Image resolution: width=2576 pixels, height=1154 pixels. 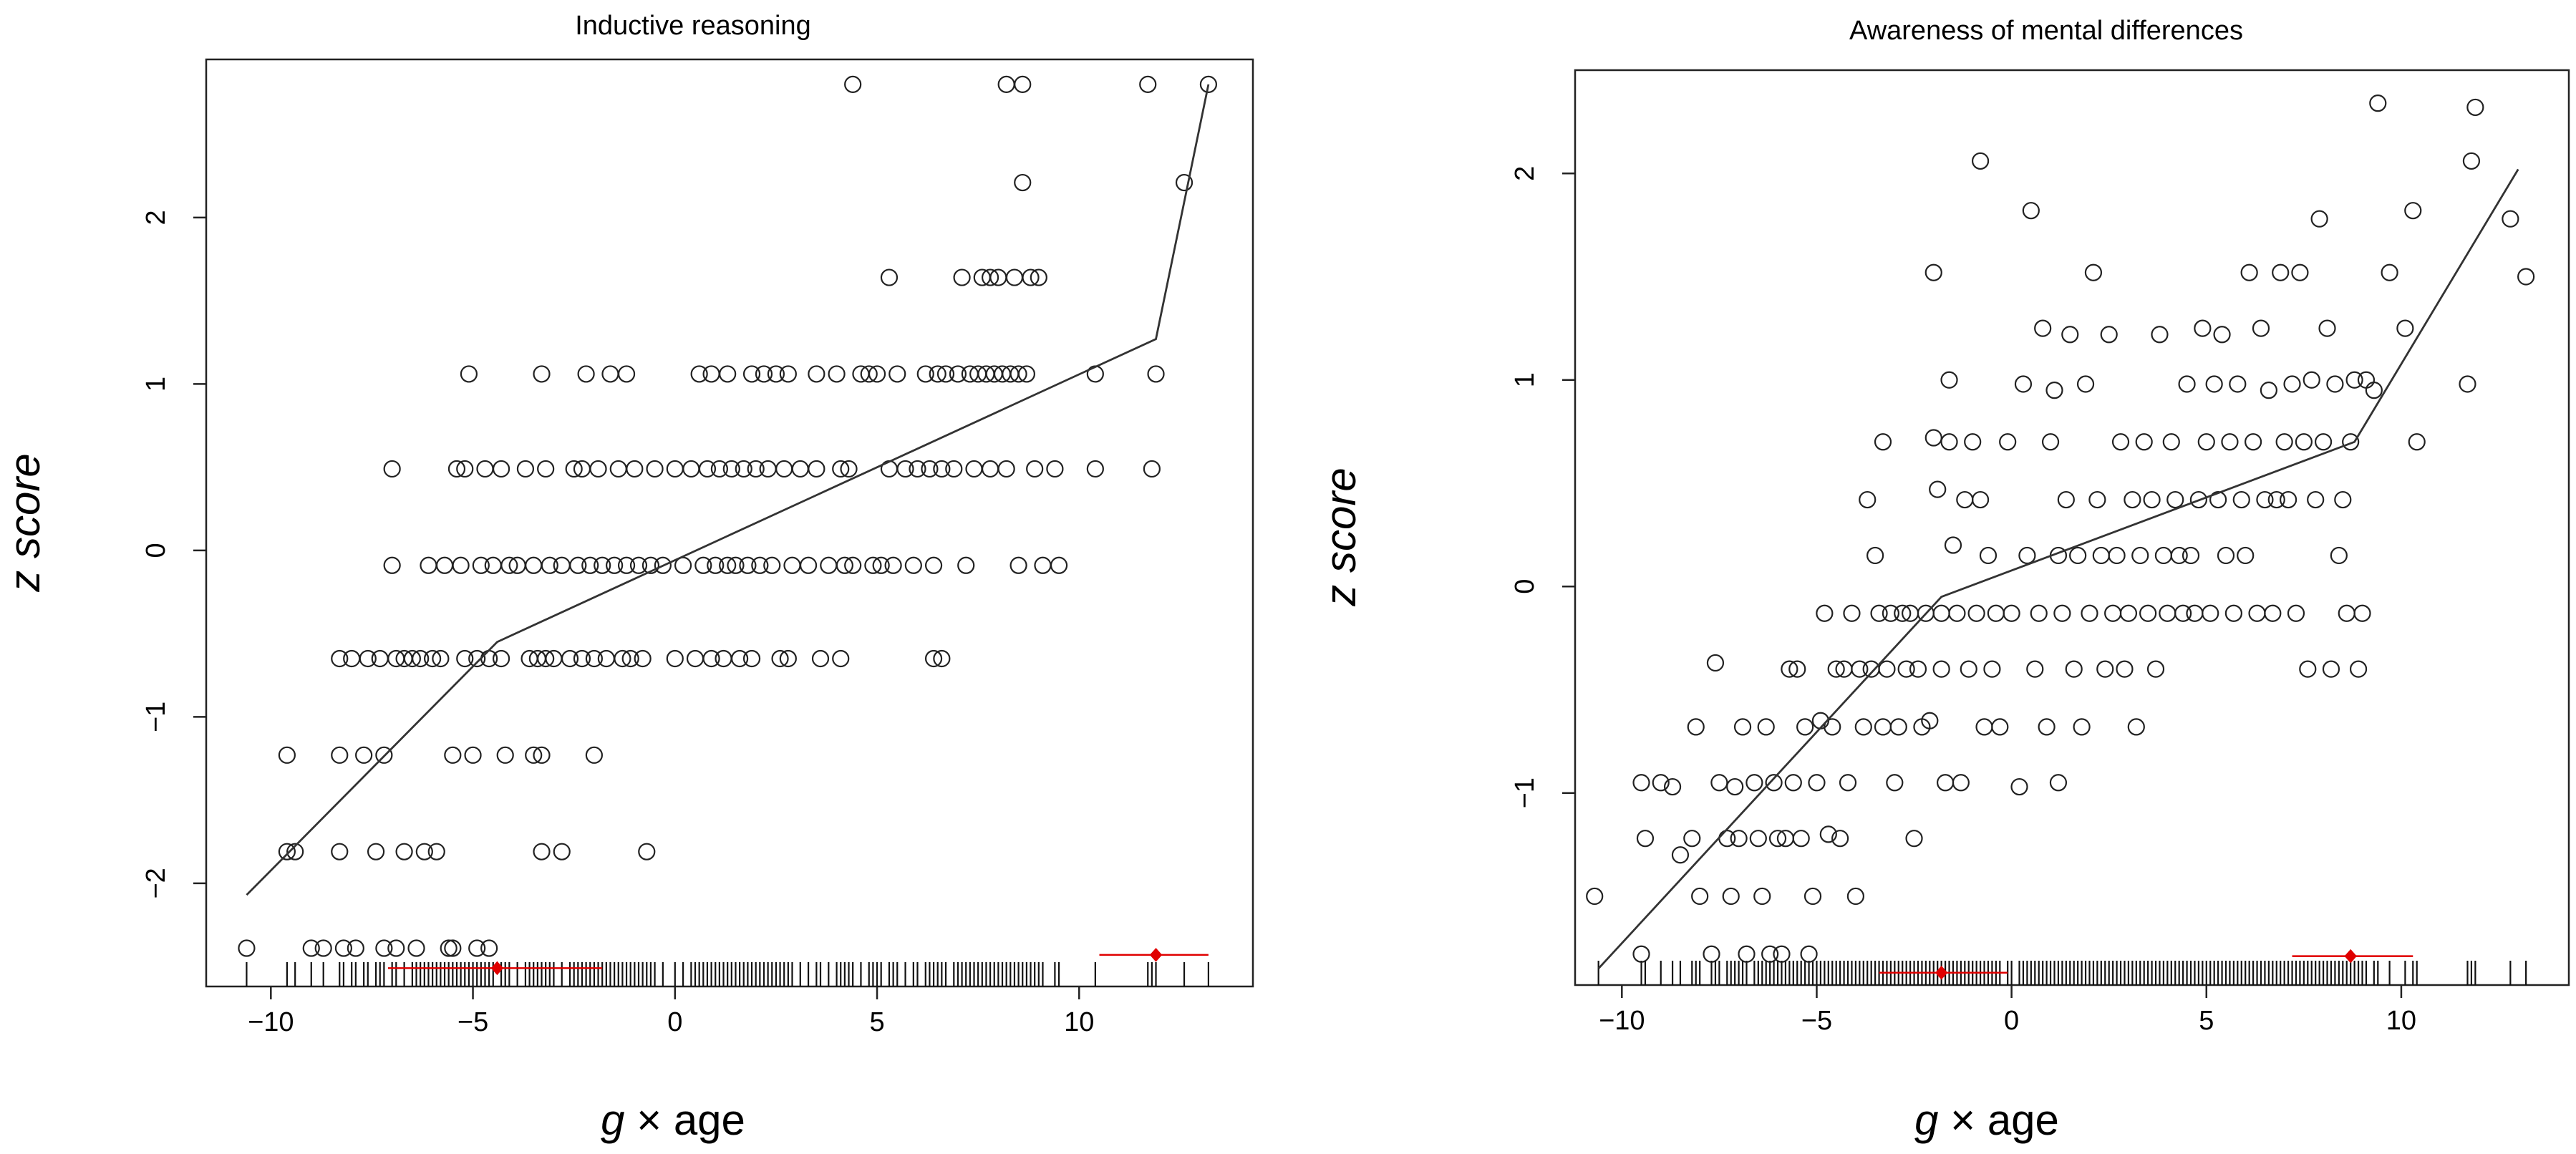 What do you see at coordinates (1817, 1021) in the screenshot?
I see `x-tick-label: −5` at bounding box center [1817, 1021].